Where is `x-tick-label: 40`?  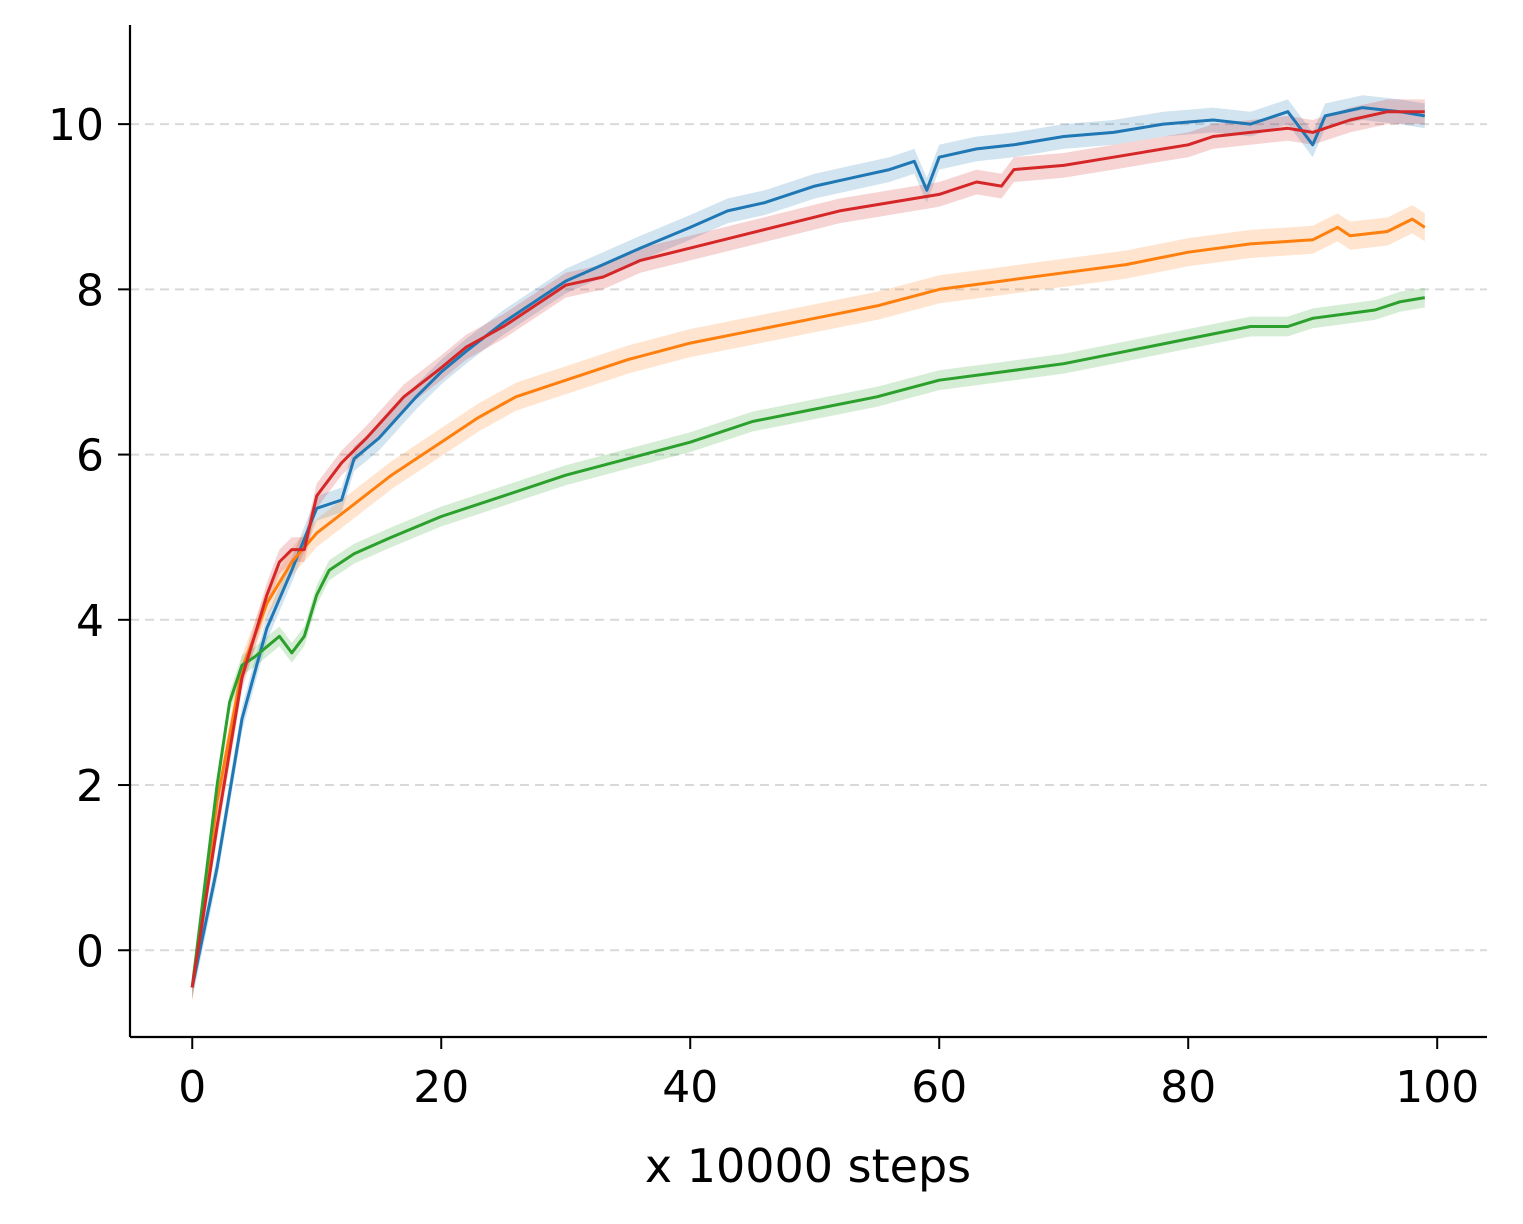
x-tick-label: 40 is located at coordinates (690, 1087).